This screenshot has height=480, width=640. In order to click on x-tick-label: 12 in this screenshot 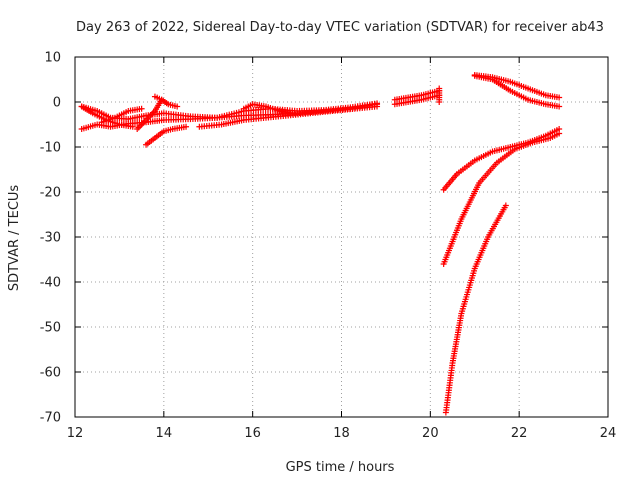, I will do `click(75, 433)`.